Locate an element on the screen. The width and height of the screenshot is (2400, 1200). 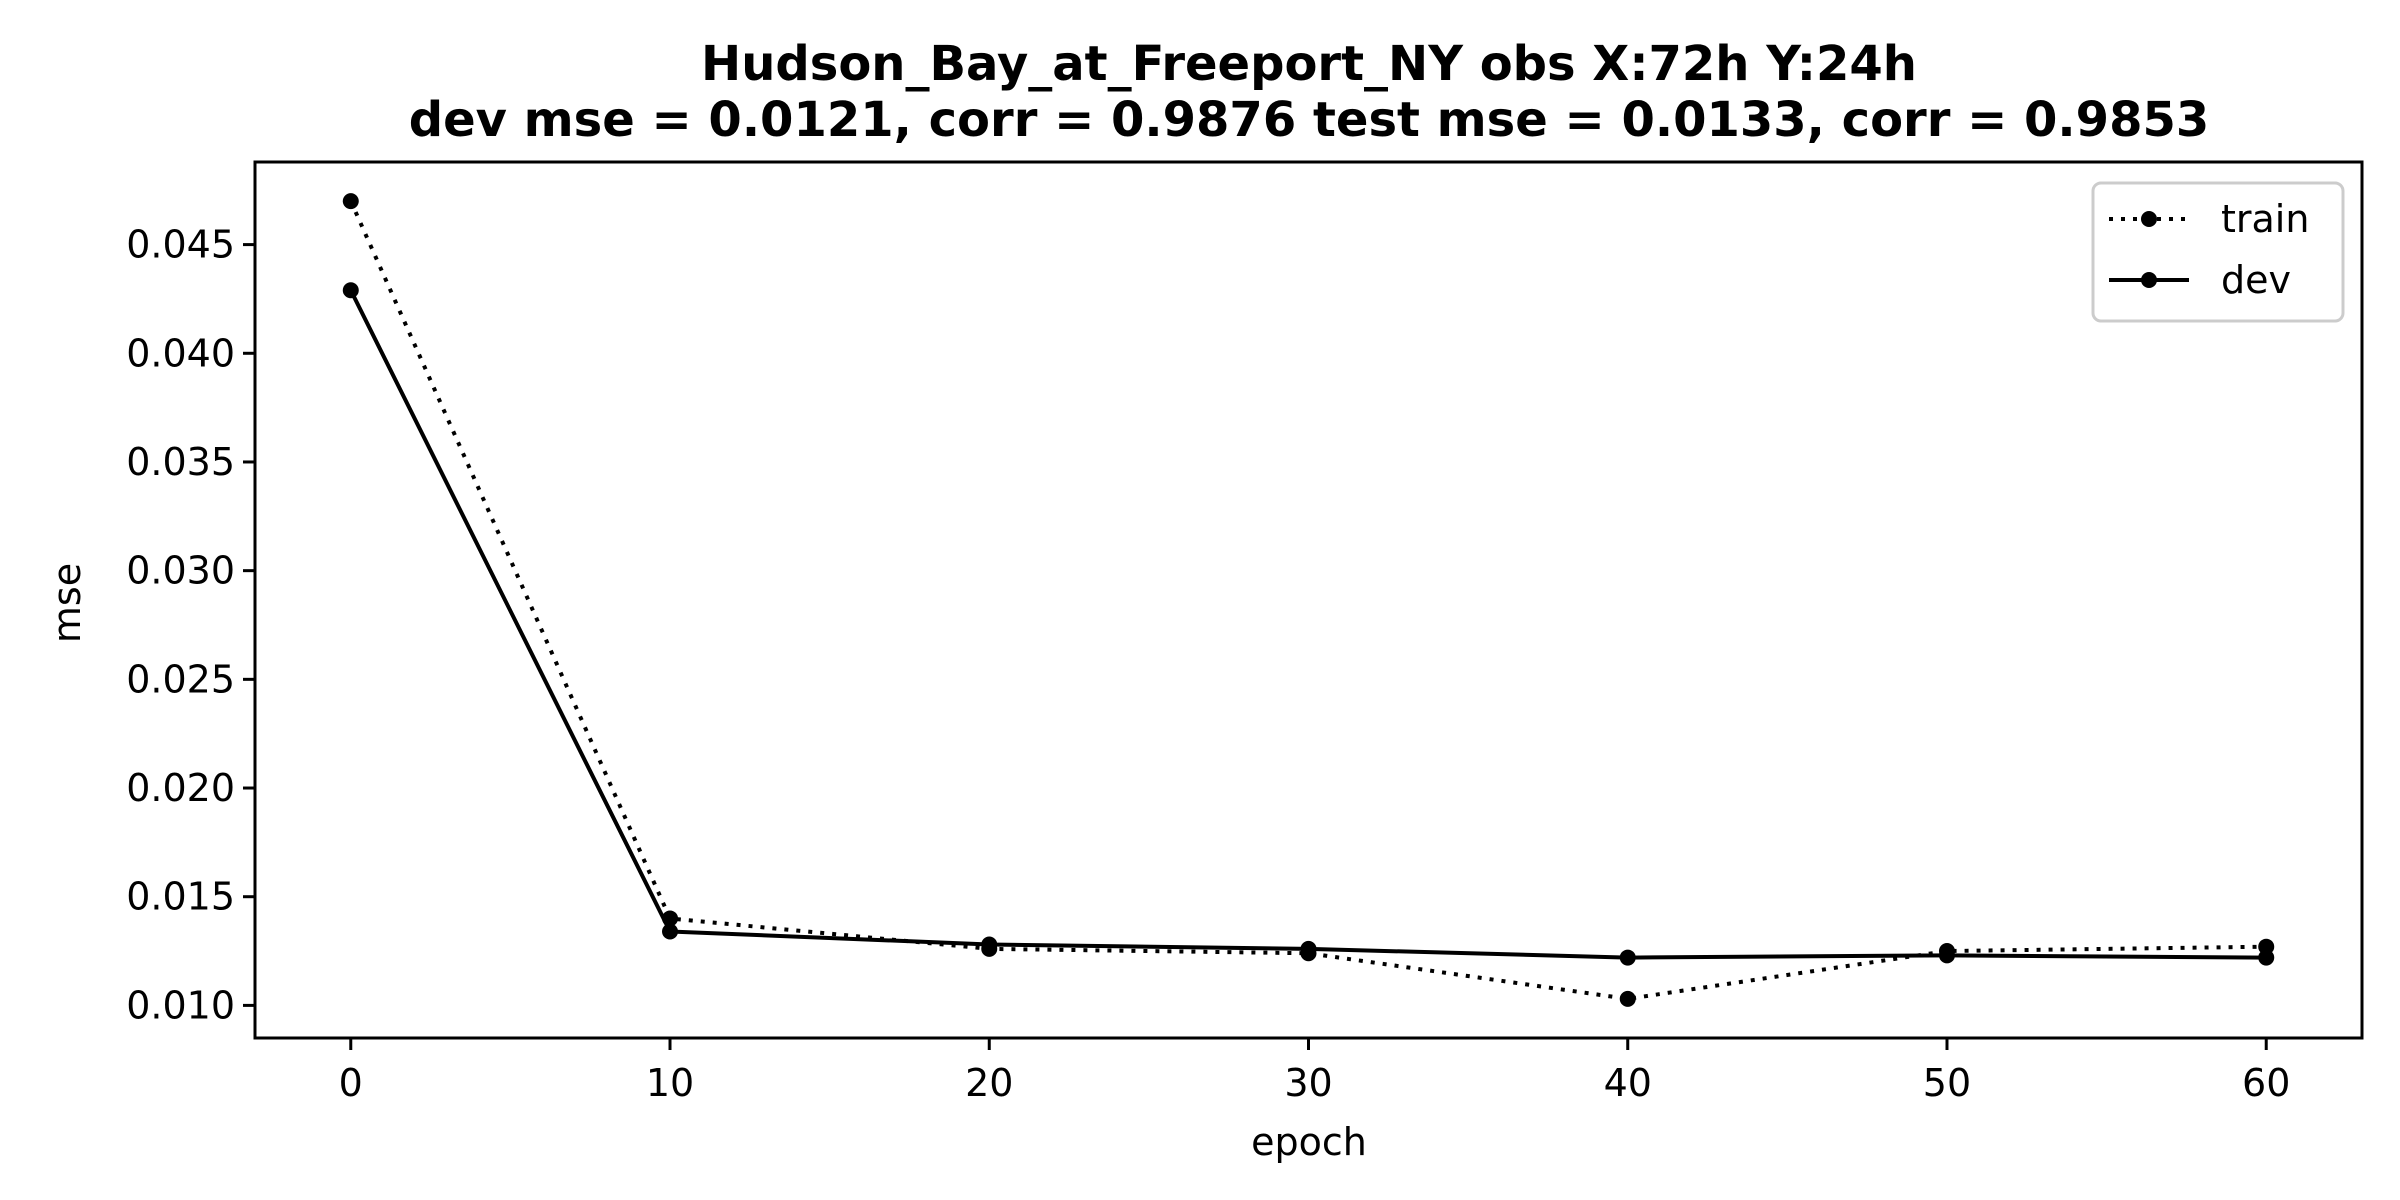
x-tick-label: 0 is located at coordinates (351, 1083).